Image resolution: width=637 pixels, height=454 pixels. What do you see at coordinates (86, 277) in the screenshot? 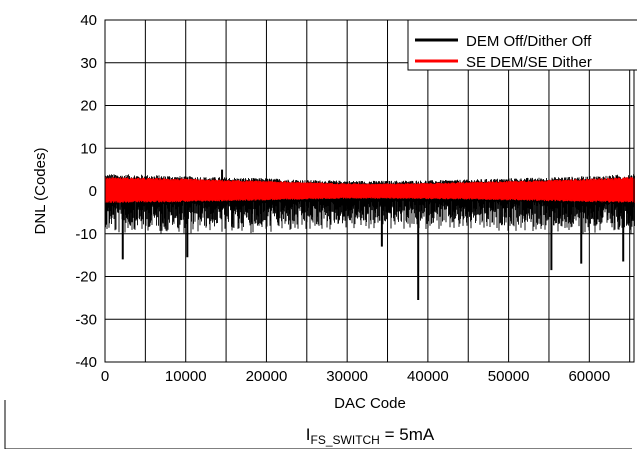
I see `y-tick-label: -20` at bounding box center [86, 277].